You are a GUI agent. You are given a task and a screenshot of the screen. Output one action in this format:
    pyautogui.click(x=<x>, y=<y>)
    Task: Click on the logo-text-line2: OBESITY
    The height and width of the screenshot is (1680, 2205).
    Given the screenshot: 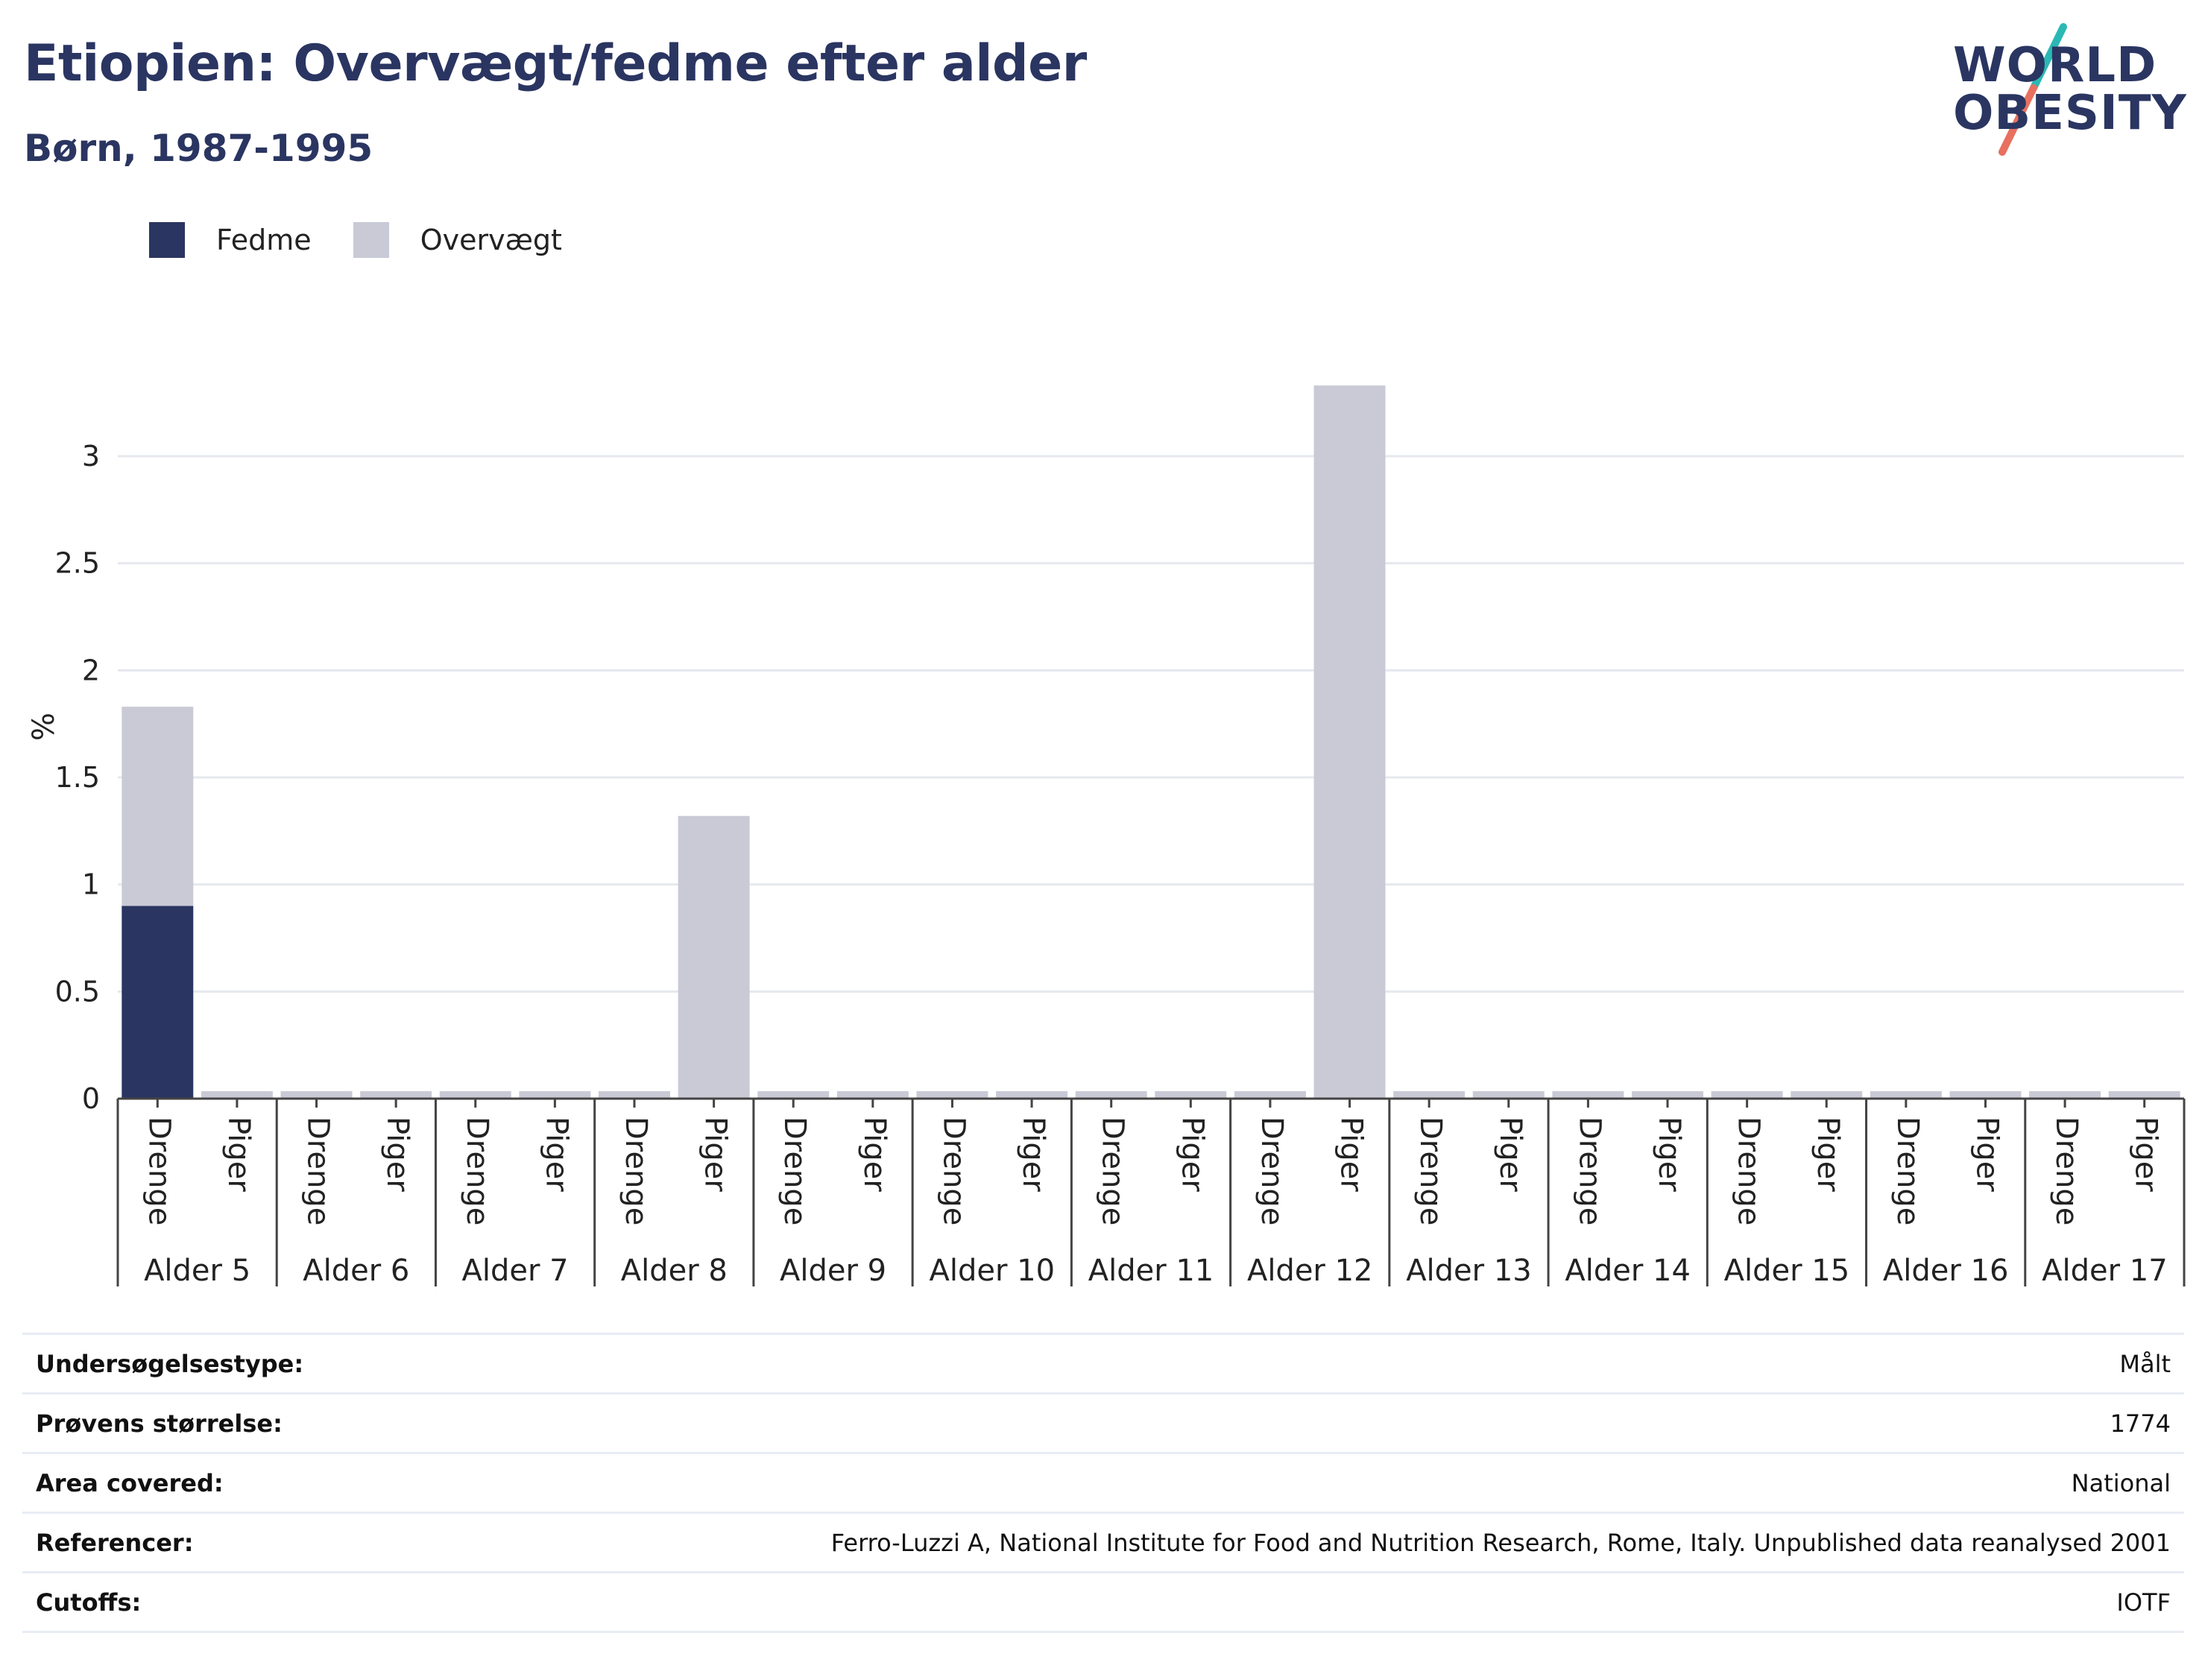 What is the action you would take?
    pyautogui.click(x=2070, y=113)
    